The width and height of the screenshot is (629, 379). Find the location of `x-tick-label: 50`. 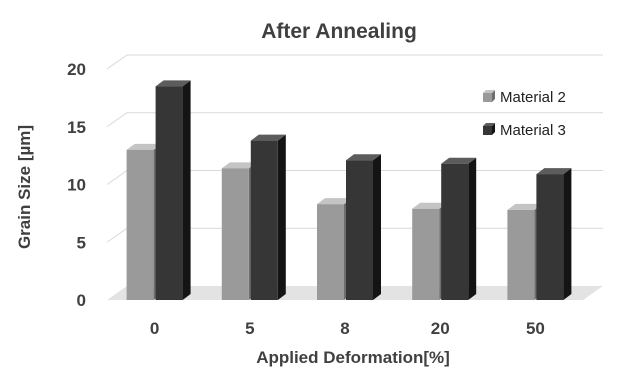

x-tick-label: 50 is located at coordinates (535, 328).